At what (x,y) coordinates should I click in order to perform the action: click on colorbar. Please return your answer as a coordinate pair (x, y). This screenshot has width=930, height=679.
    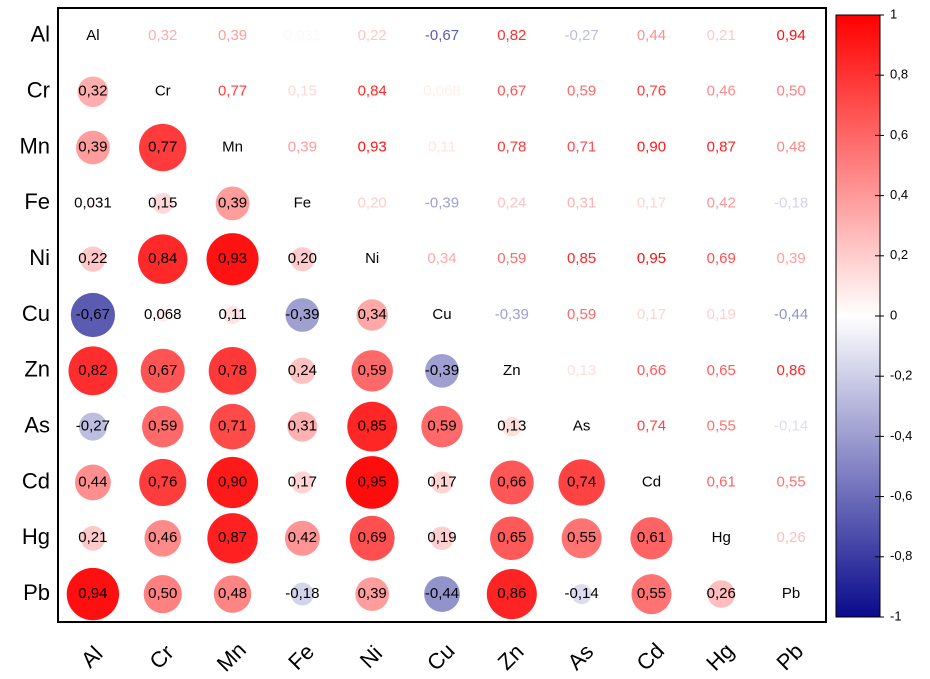
    Looking at the image, I should click on (858, 316).